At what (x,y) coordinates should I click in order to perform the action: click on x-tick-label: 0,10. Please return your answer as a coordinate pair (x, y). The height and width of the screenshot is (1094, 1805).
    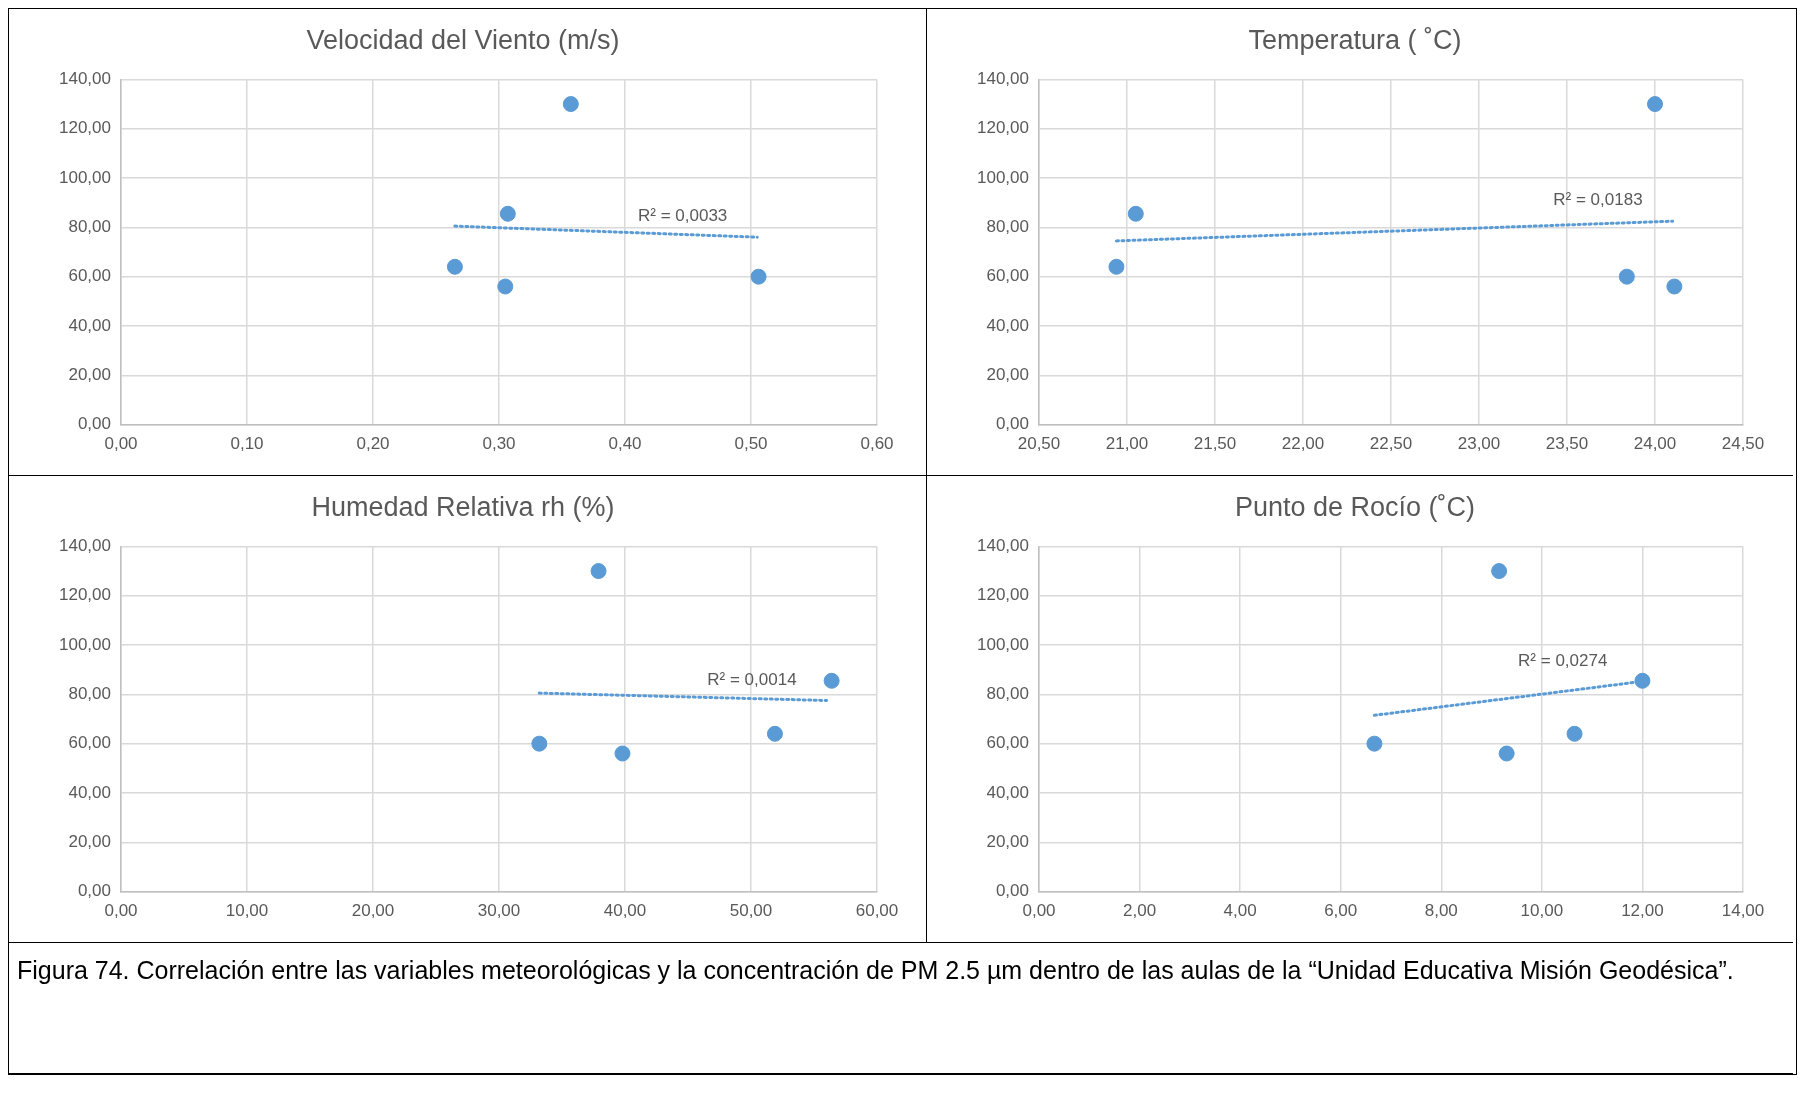
    Looking at the image, I should click on (247, 444).